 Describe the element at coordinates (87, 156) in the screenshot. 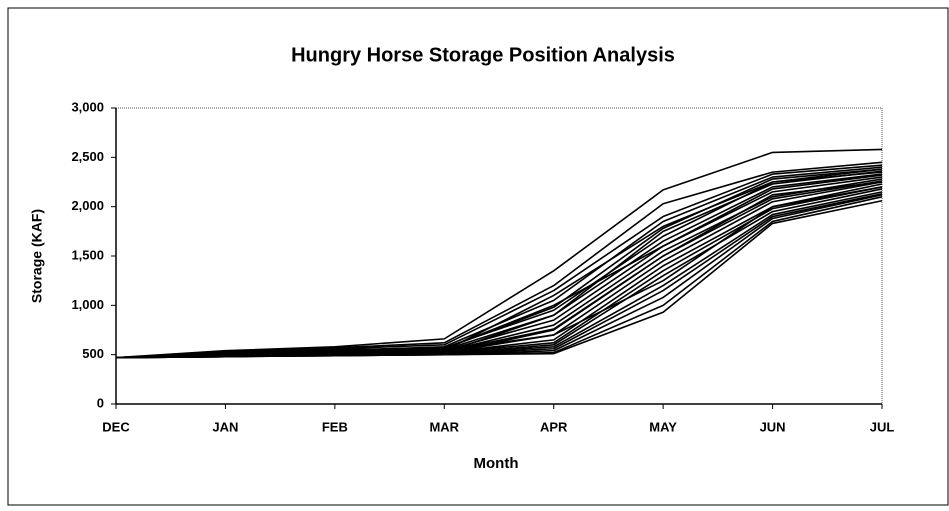

I see `y-tick-label: 2,500` at that location.